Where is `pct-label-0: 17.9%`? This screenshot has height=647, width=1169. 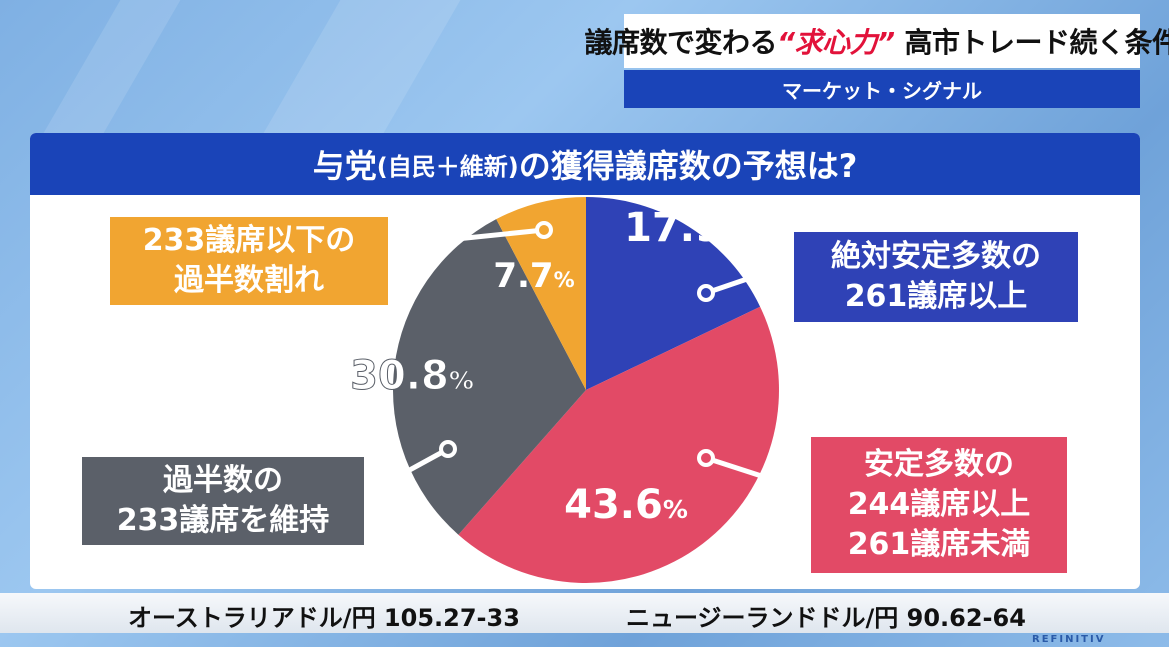
pct-label-0: 17.9% is located at coordinates (686, 228).